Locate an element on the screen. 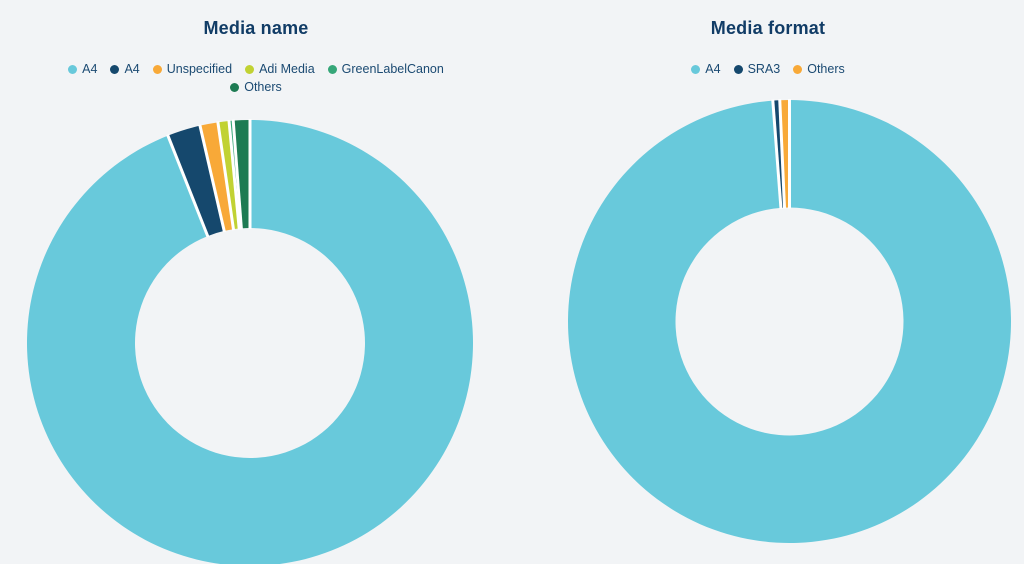 The width and height of the screenshot is (1024, 564). donut-slice-5-others is located at coordinates (241, 174).